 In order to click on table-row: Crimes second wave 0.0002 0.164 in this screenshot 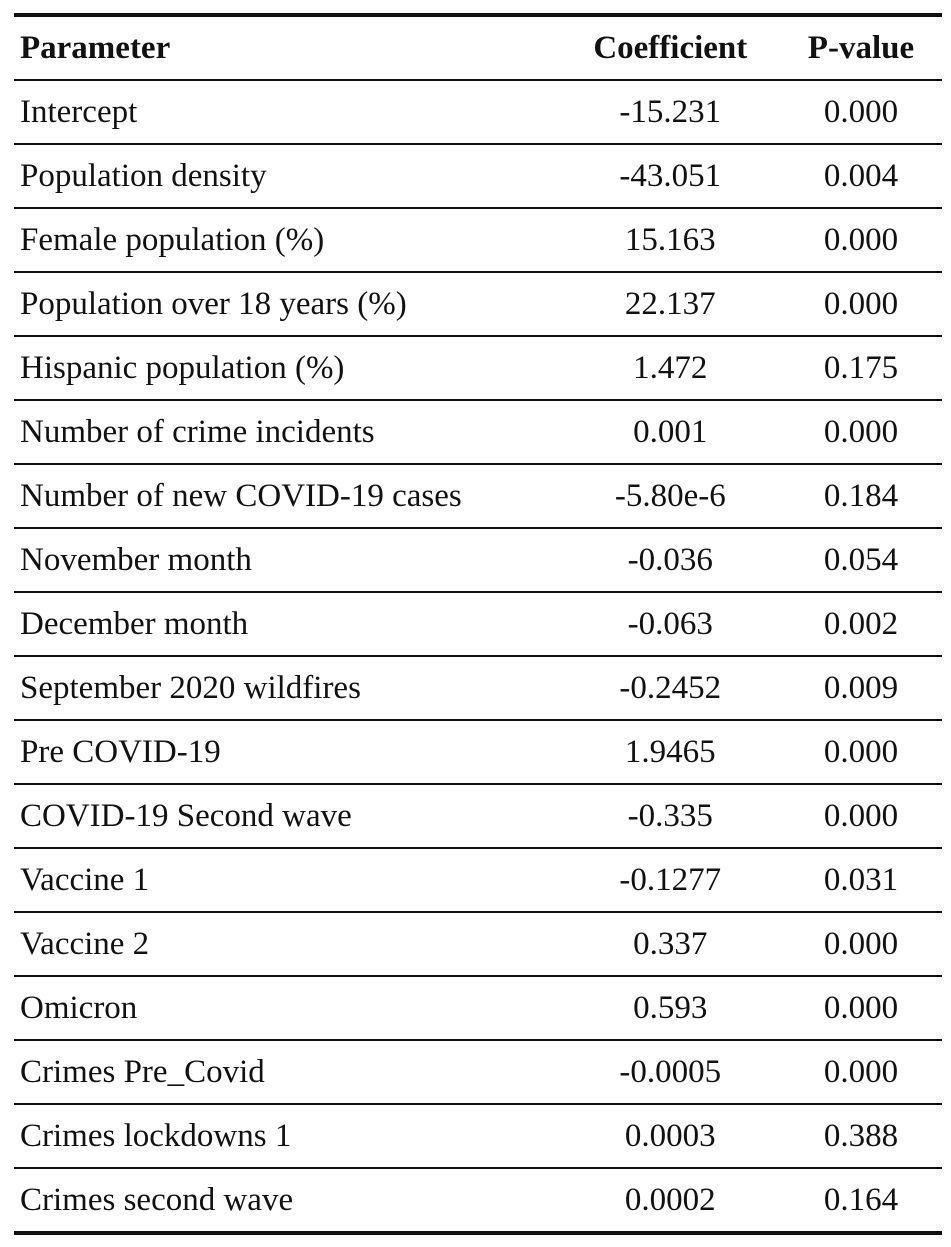, I will do `click(478, 1200)`.